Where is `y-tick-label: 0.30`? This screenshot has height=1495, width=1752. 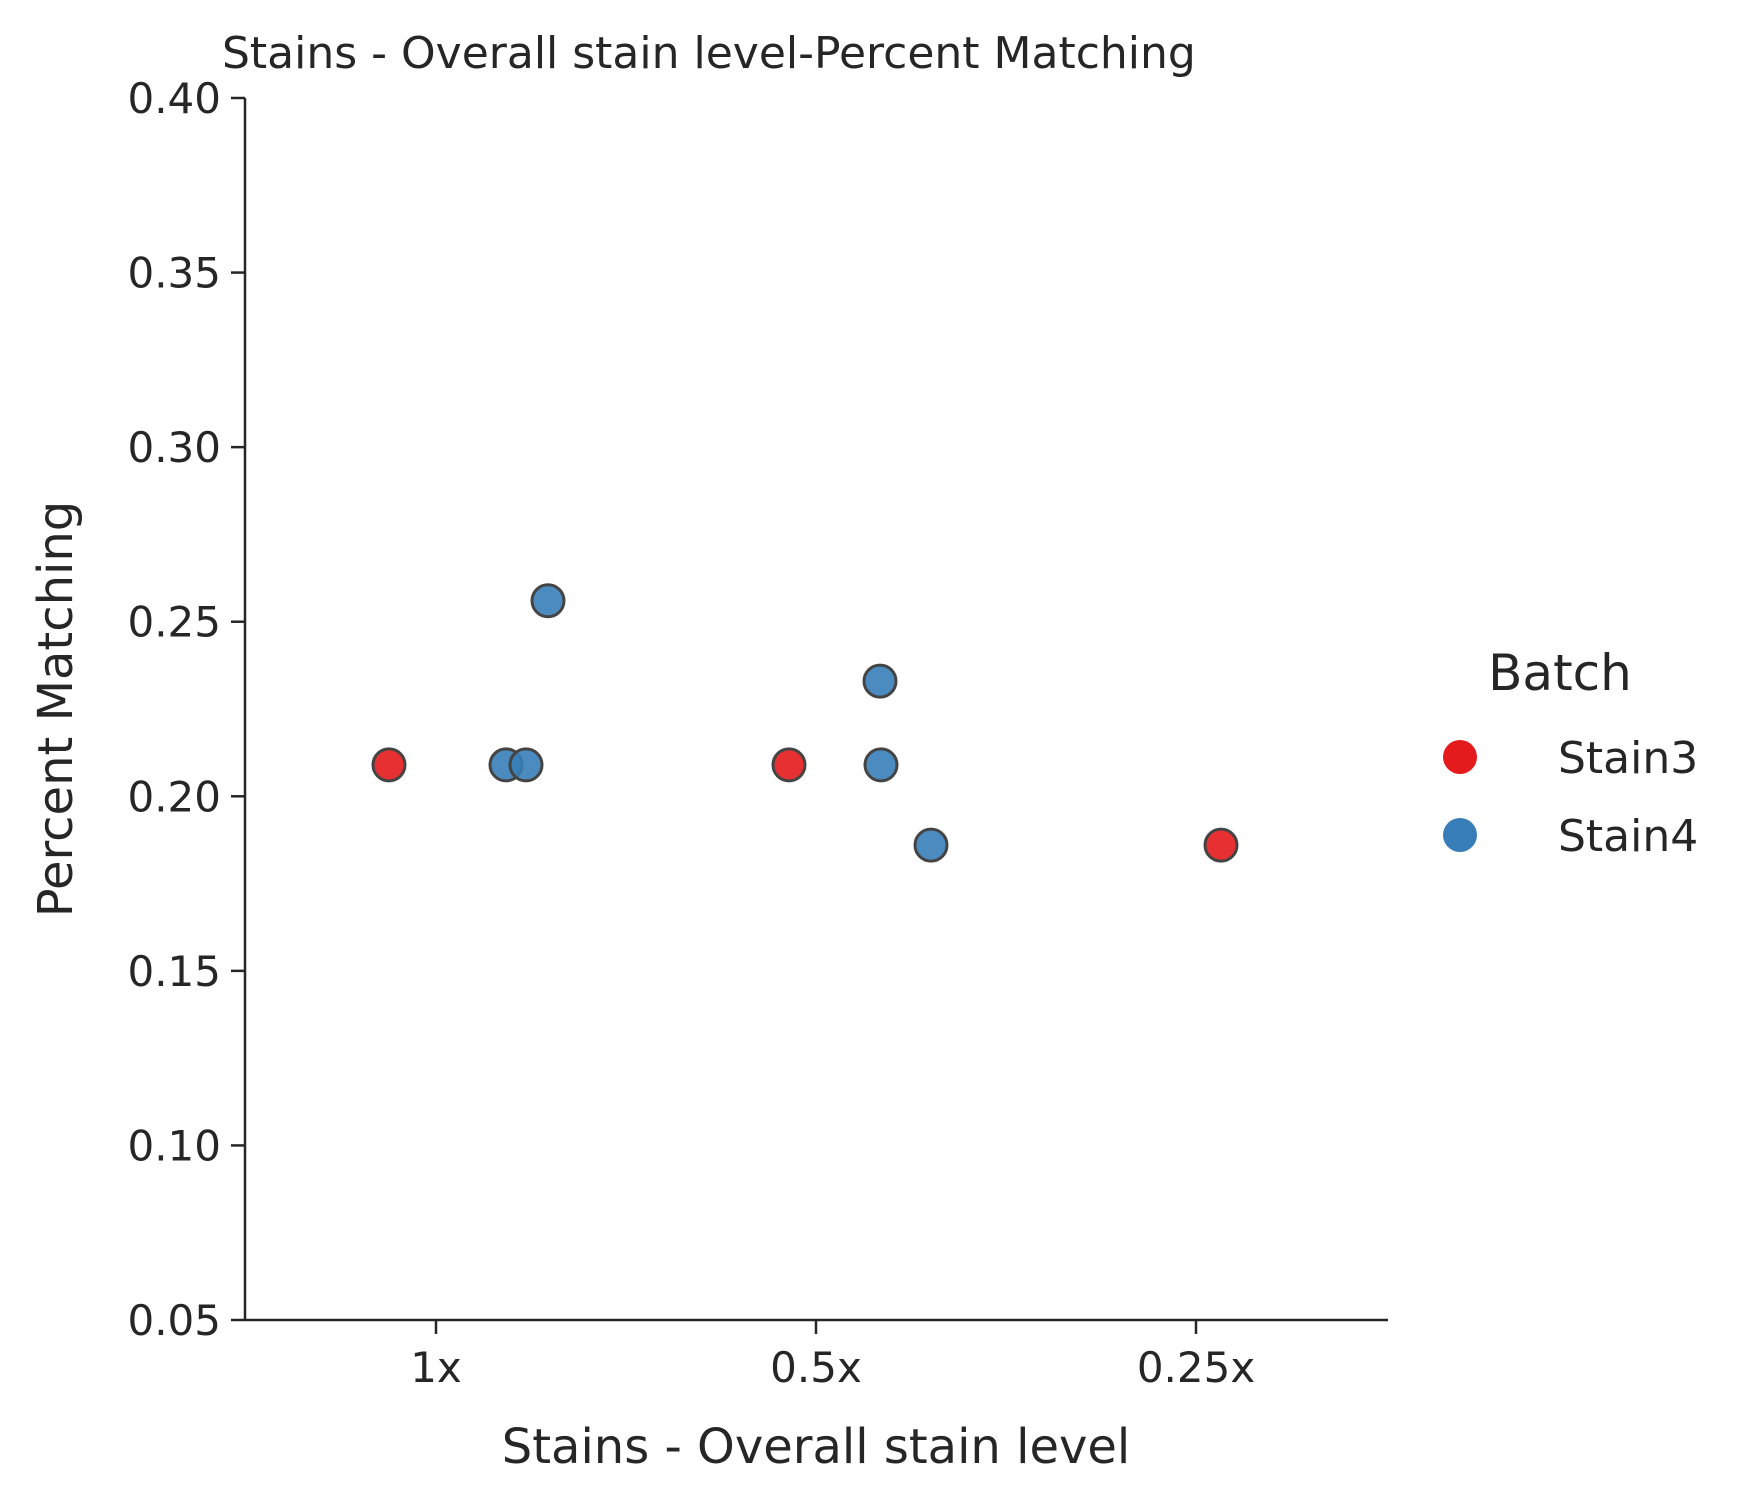 y-tick-label: 0.30 is located at coordinates (174, 447).